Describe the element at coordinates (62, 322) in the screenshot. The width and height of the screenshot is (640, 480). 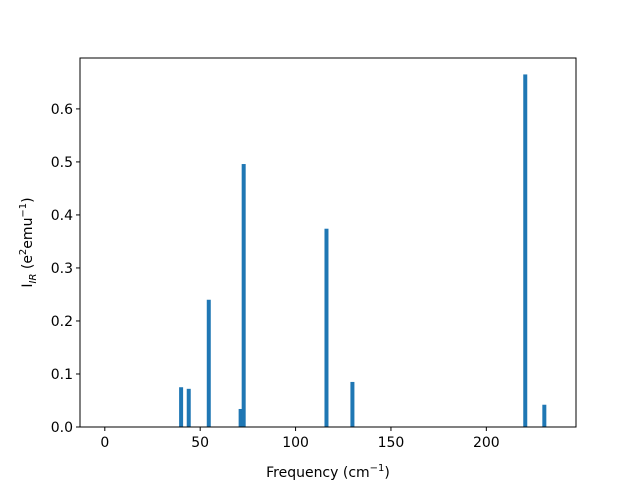
I see `y-tick-label: 0.2` at that location.